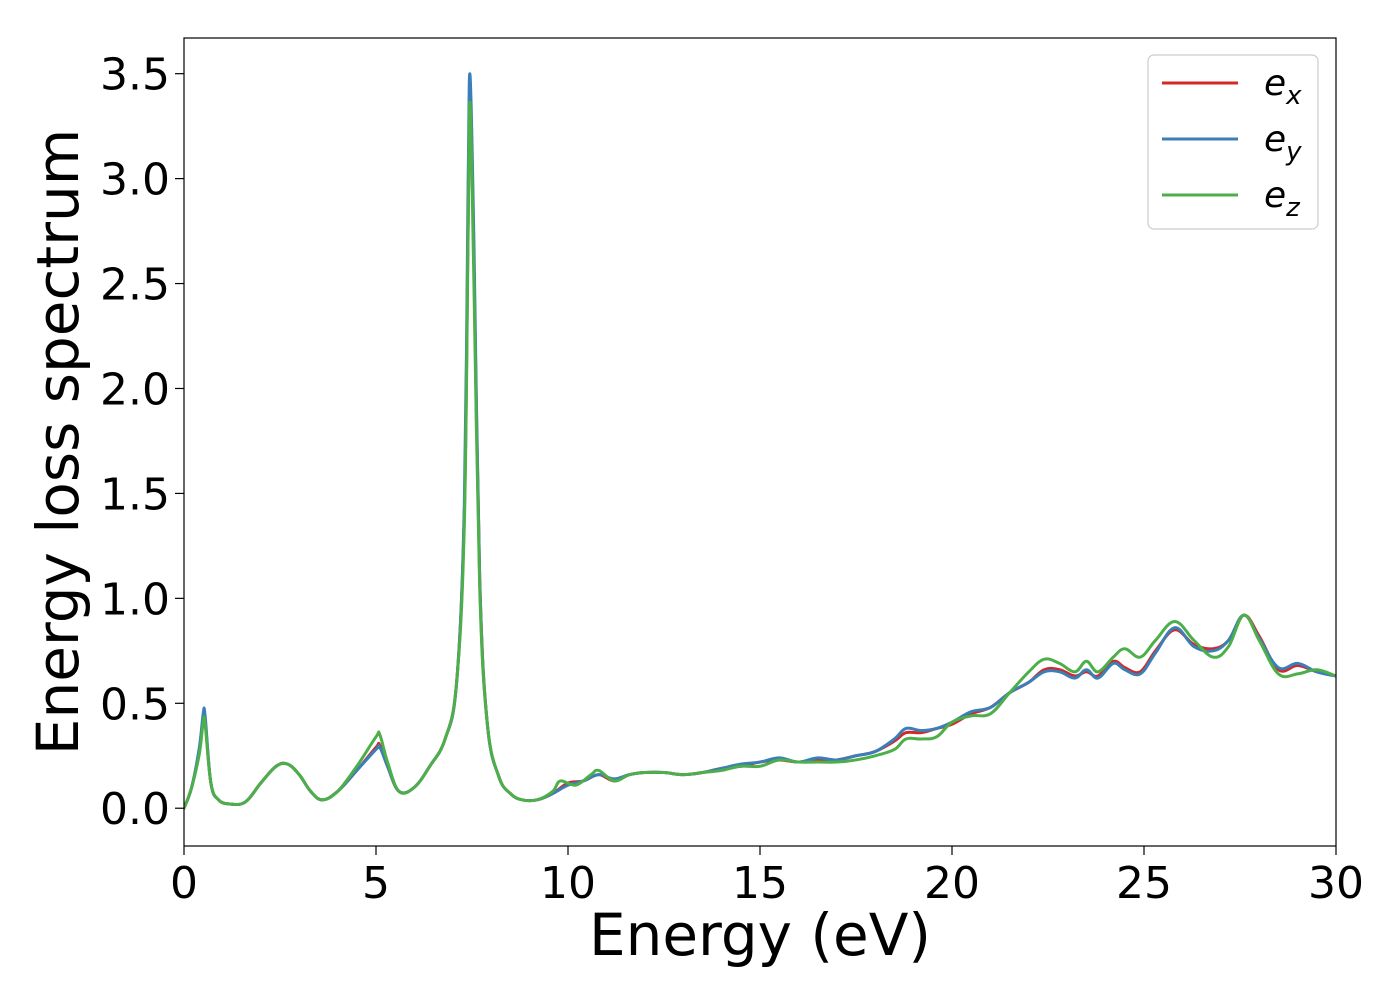 This screenshot has height=1000, width=1400. I want to click on x-tick-label: 25, so click(1144, 883).